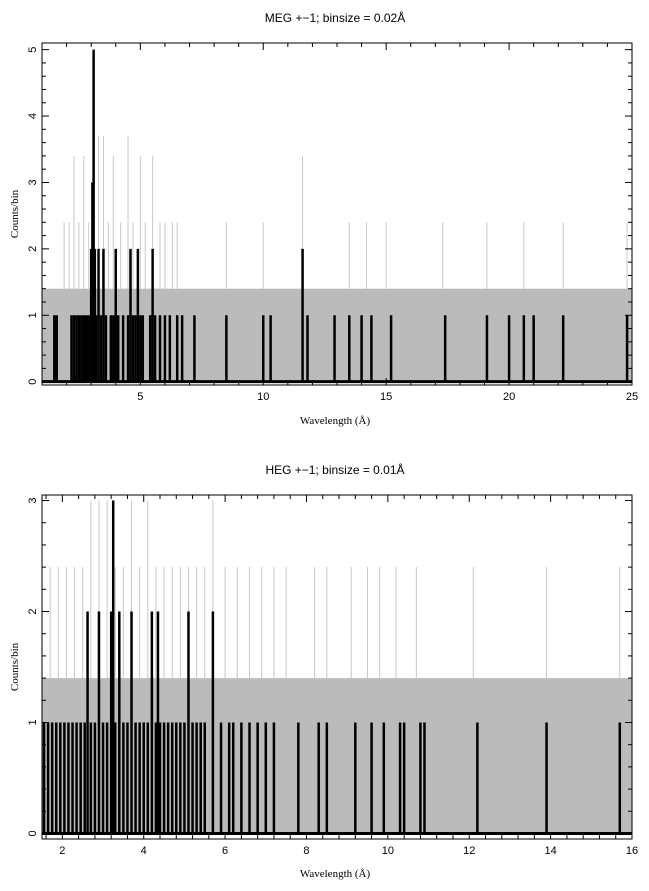 Image resolution: width=649 pixels, height=891 pixels. What do you see at coordinates (33, 382) in the screenshot?
I see `meg-y-tick-label: 0` at bounding box center [33, 382].